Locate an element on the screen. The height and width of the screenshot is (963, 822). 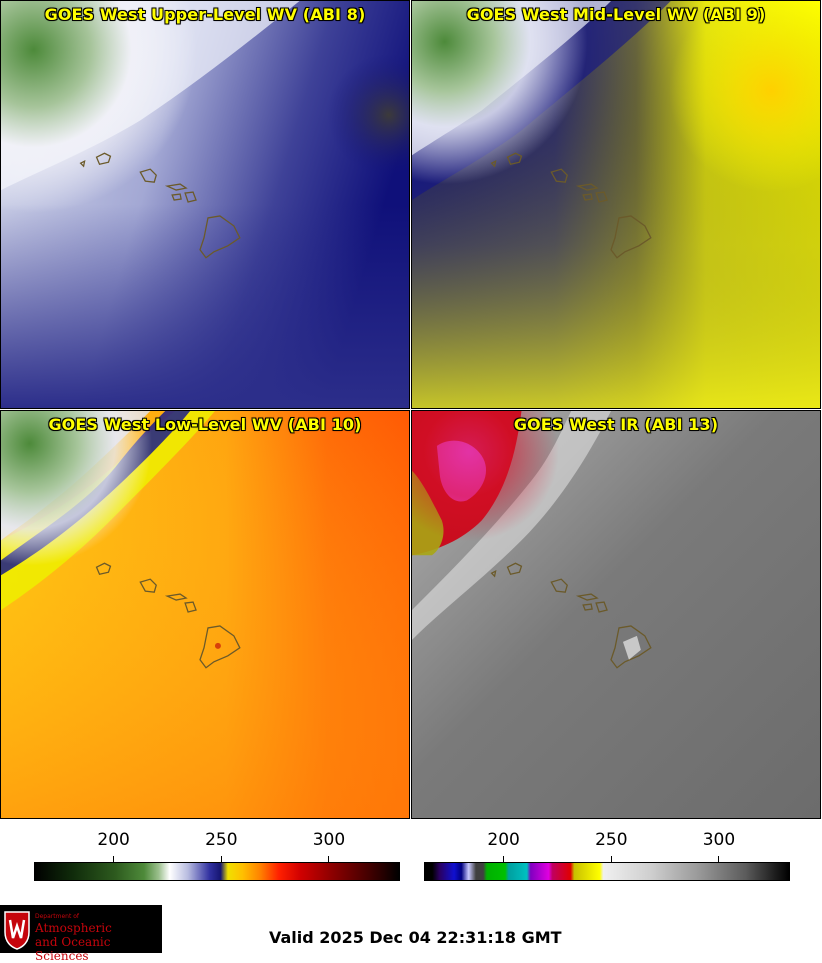
panel-title: GOES West Upper-Level WV (ABI 8) is located at coordinates (205, 14).